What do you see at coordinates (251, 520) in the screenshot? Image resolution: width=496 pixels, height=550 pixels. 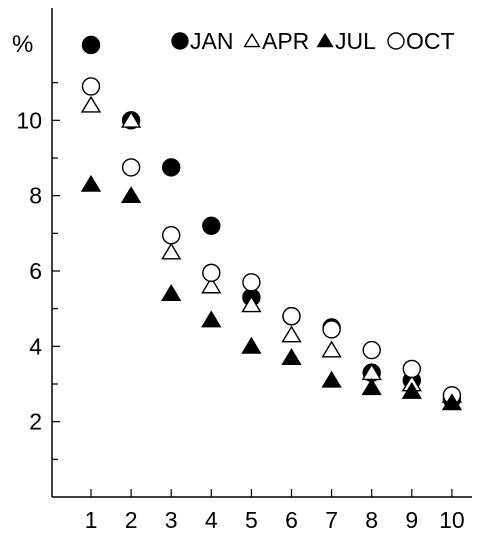 I see `x-tick-label: 5` at bounding box center [251, 520].